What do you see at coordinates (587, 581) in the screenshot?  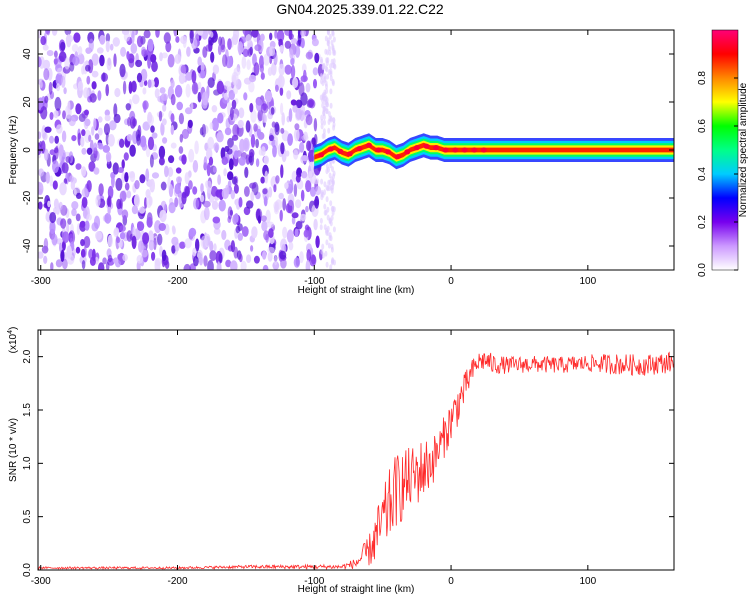 I see `x-tick-label: 100` at bounding box center [587, 581].